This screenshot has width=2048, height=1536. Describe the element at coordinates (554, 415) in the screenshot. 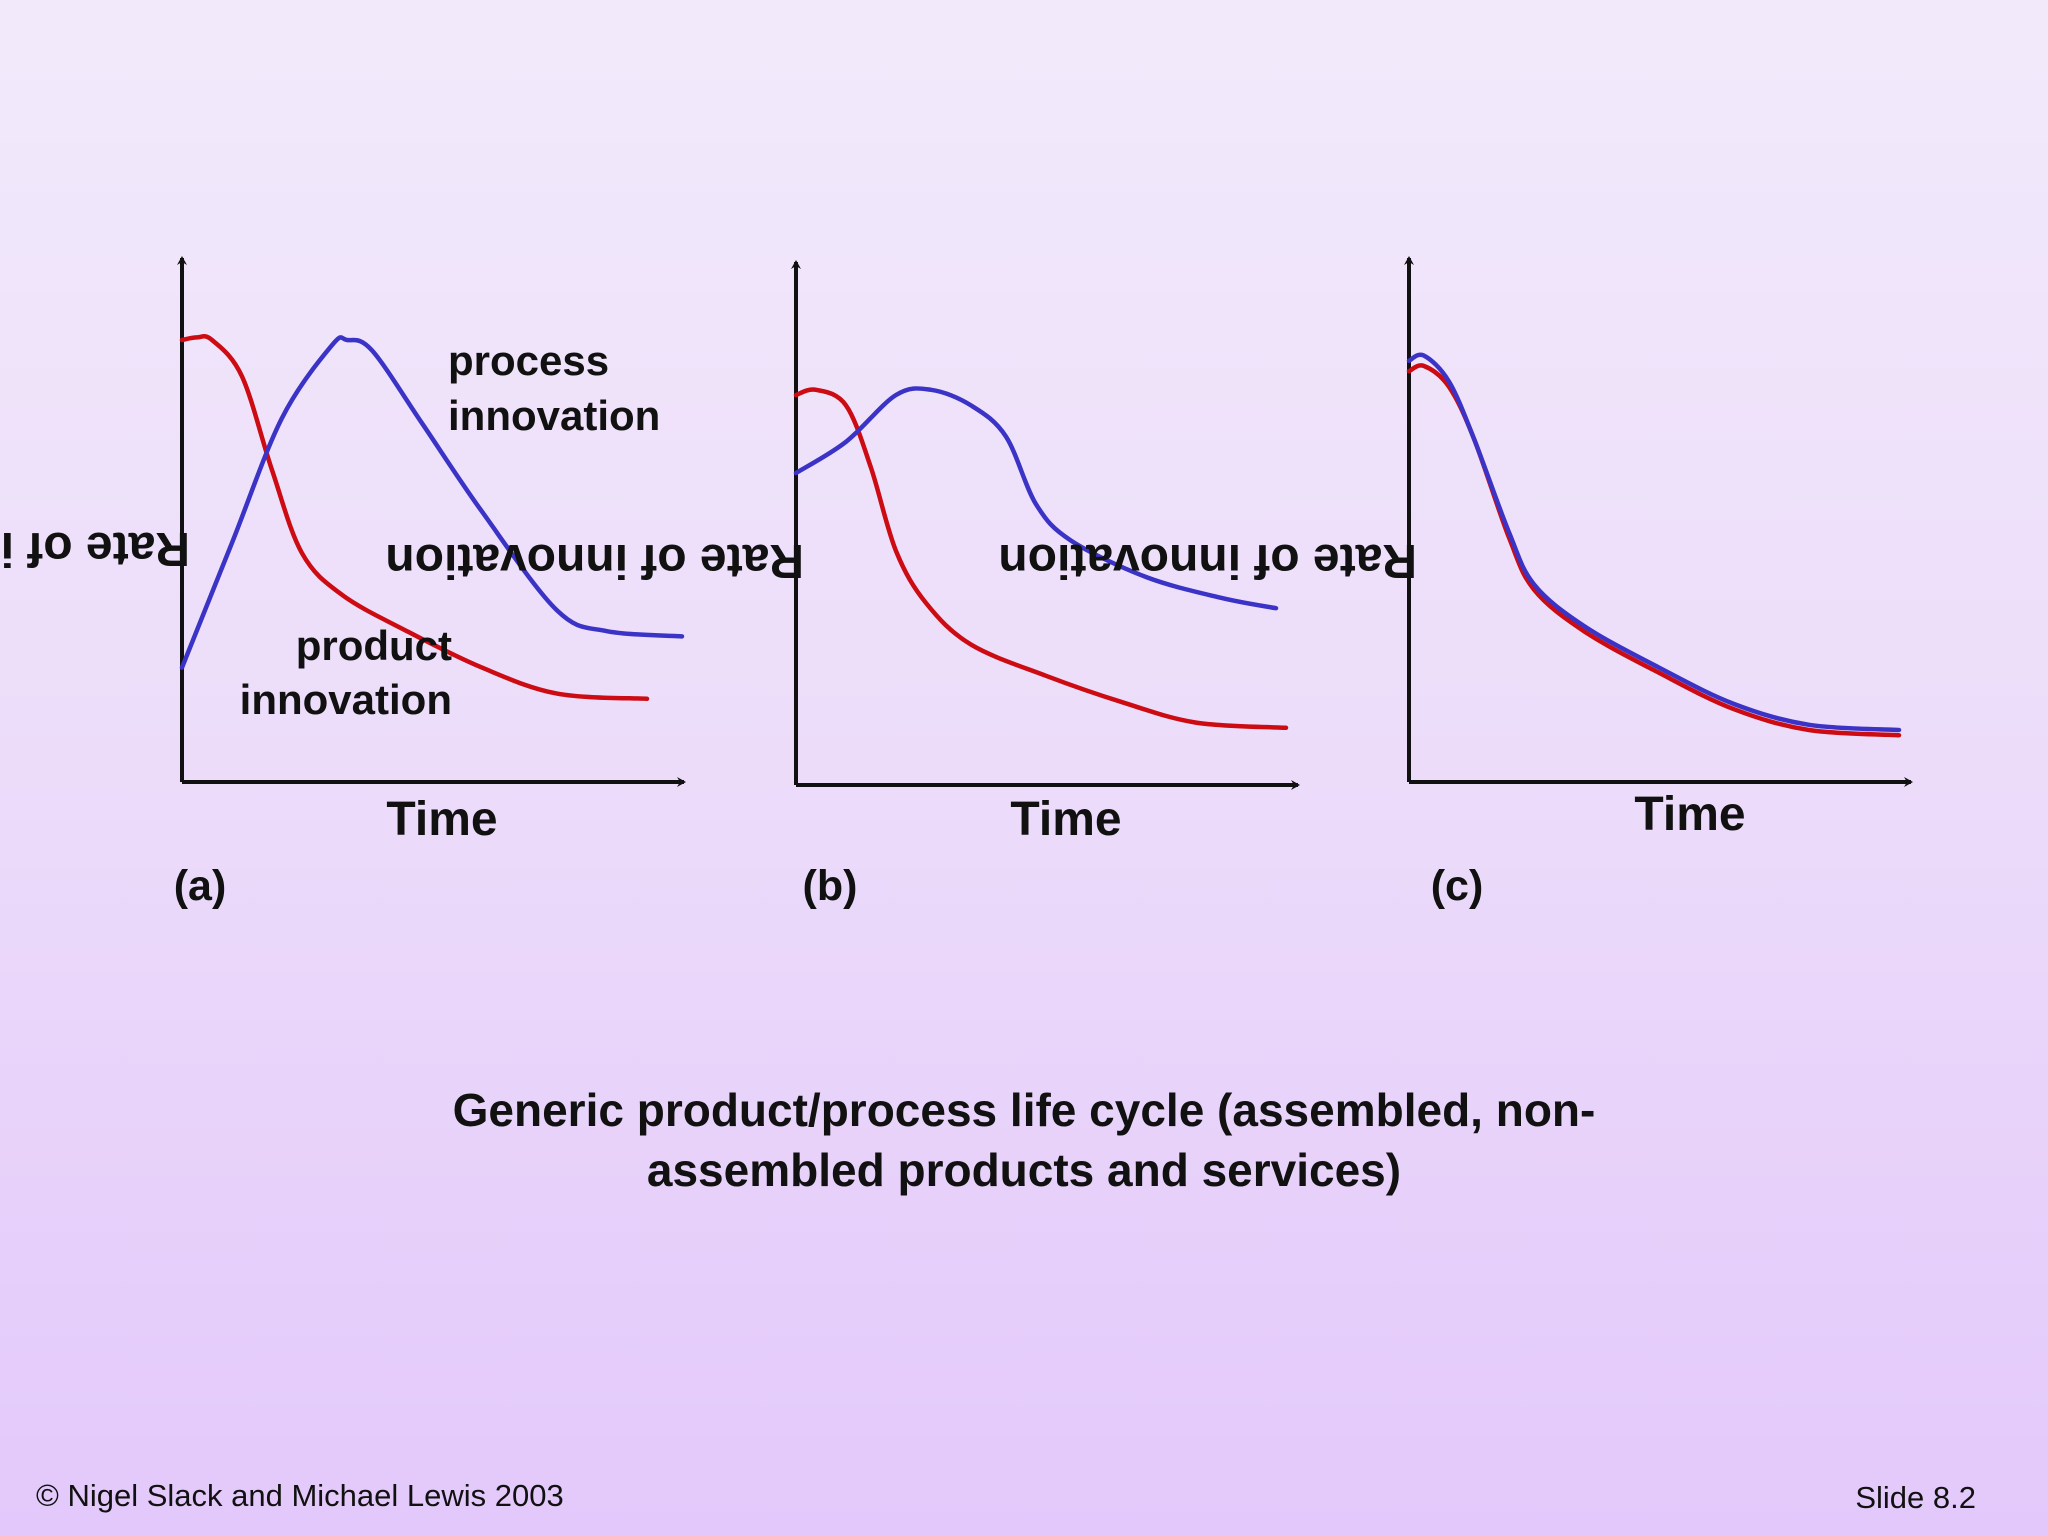

I see `process-innovation-annotation: innovation` at that location.